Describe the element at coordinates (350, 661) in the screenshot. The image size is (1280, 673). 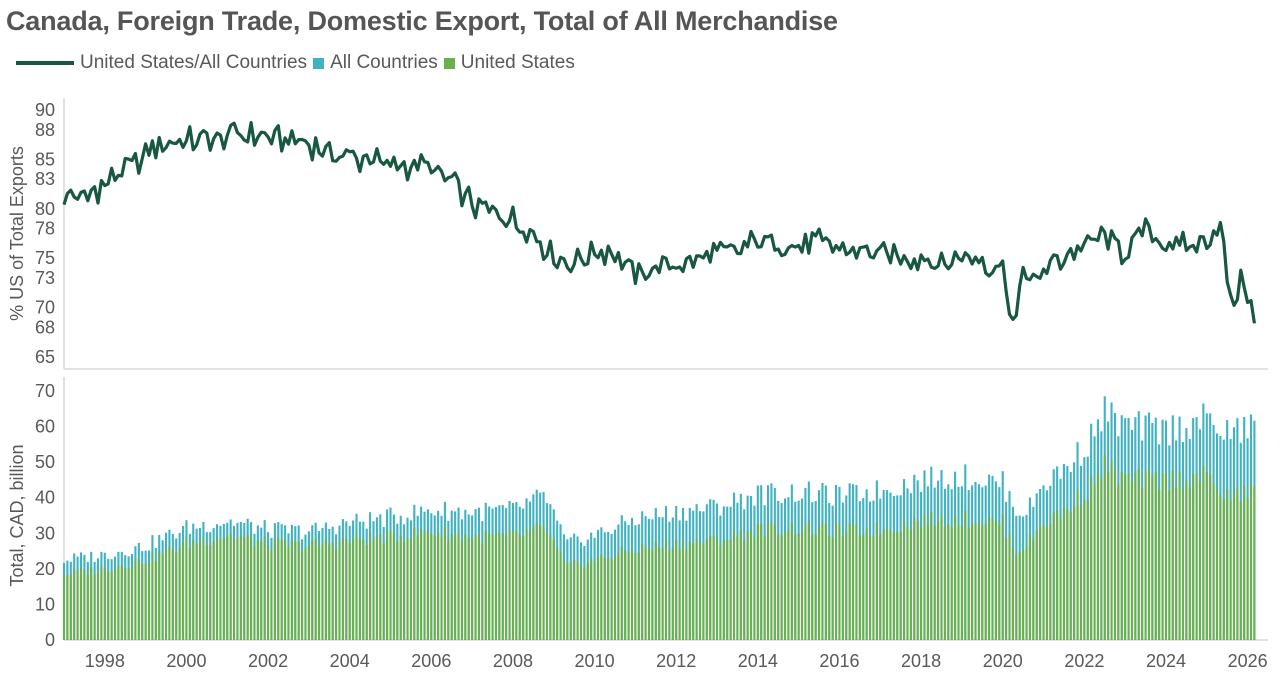
I see `x-tick-label: 2004` at that location.